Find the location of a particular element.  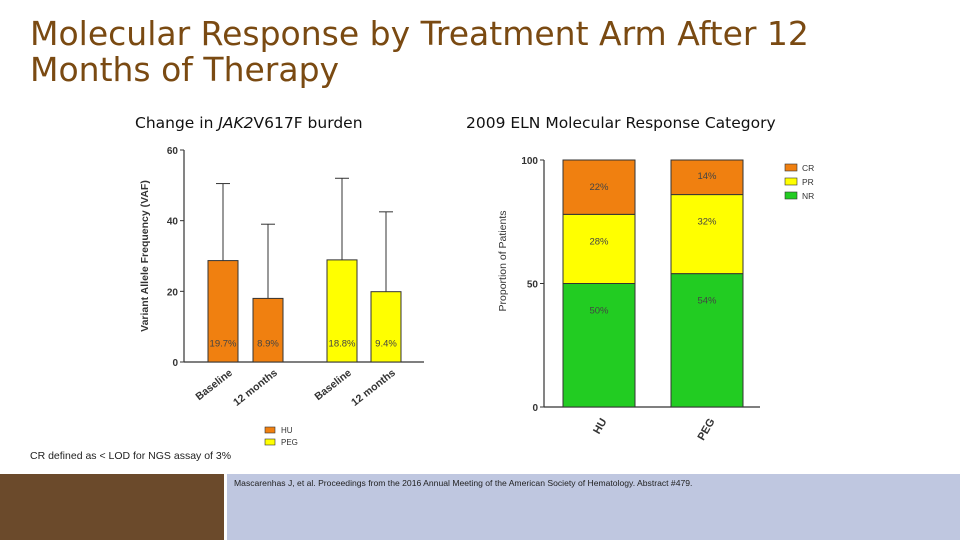

y-tick-label: 50 is located at coordinates (533, 285).